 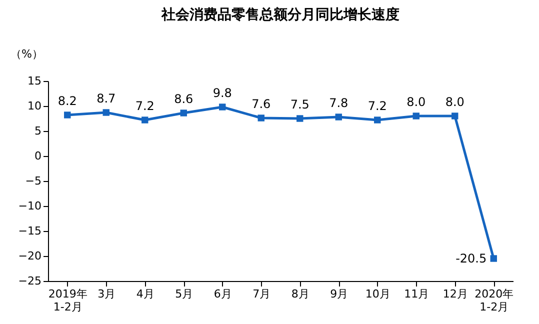 I want to click on data-label: 9.8, so click(x=222, y=93).